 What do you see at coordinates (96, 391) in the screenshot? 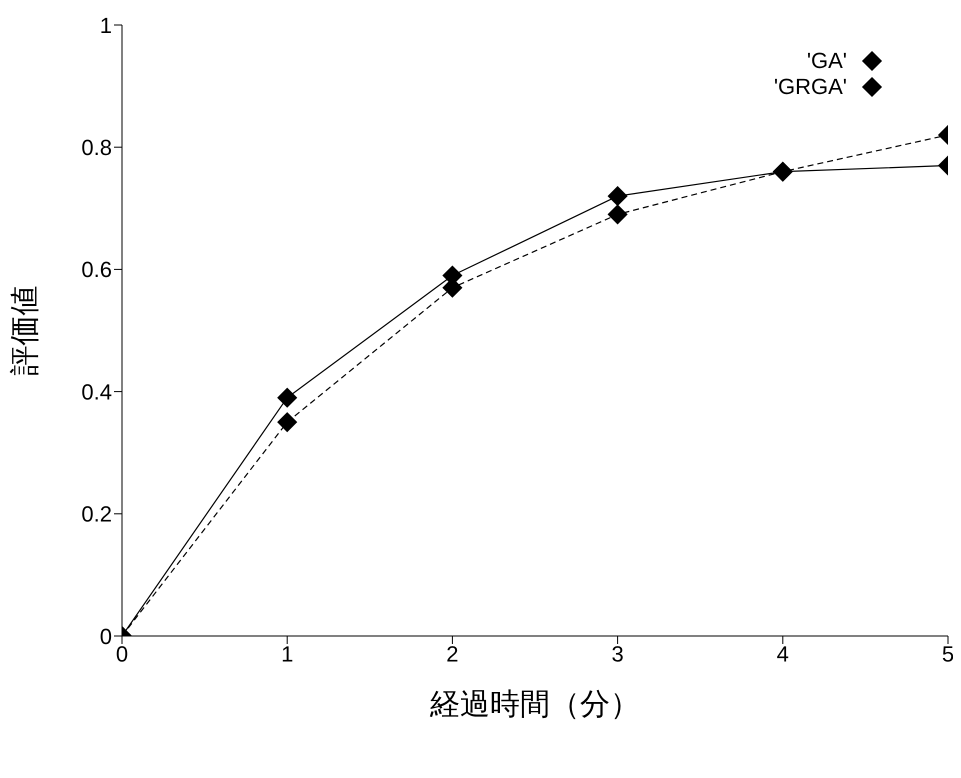
I see `y-tick-label: 0.4` at bounding box center [96, 391].